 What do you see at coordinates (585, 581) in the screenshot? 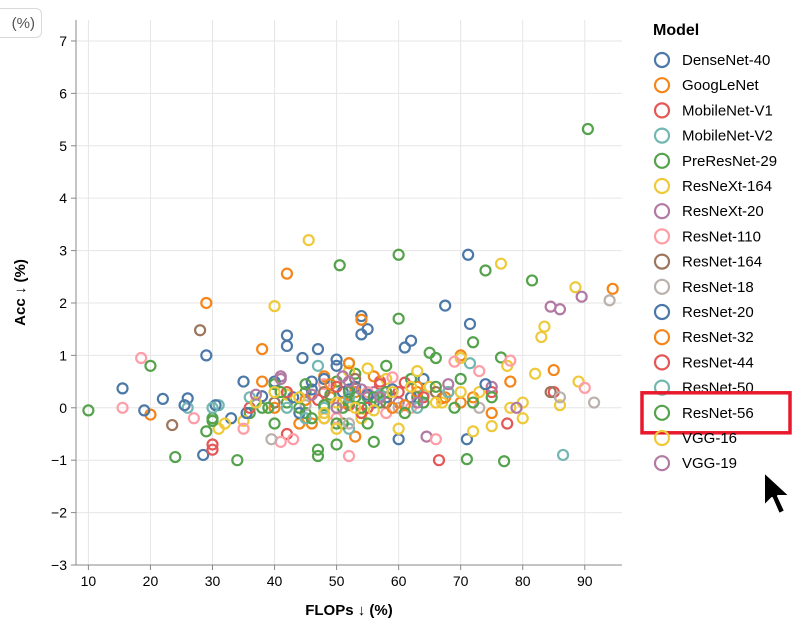
I see `x-tick-label: 90` at bounding box center [585, 581].